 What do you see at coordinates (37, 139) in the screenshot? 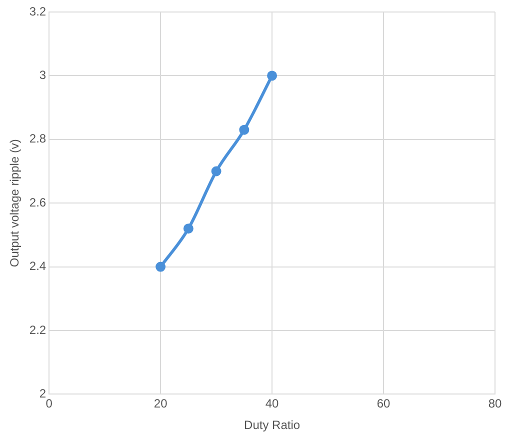
I see `y-tick-label: 2.8` at bounding box center [37, 139].